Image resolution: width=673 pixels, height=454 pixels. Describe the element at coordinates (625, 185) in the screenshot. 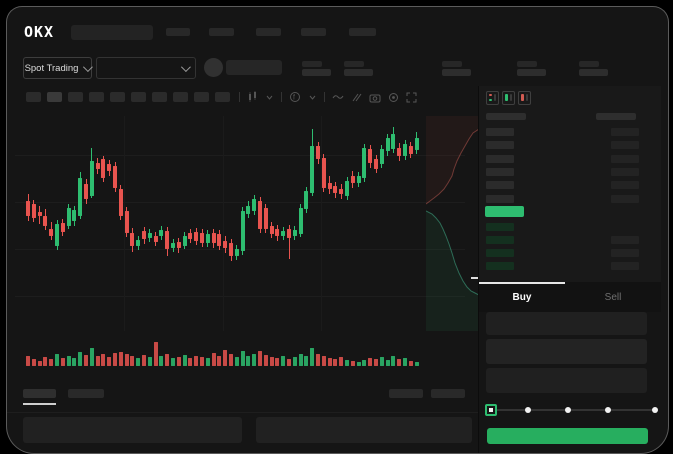

I see `ask-amount-placeholder` at that location.